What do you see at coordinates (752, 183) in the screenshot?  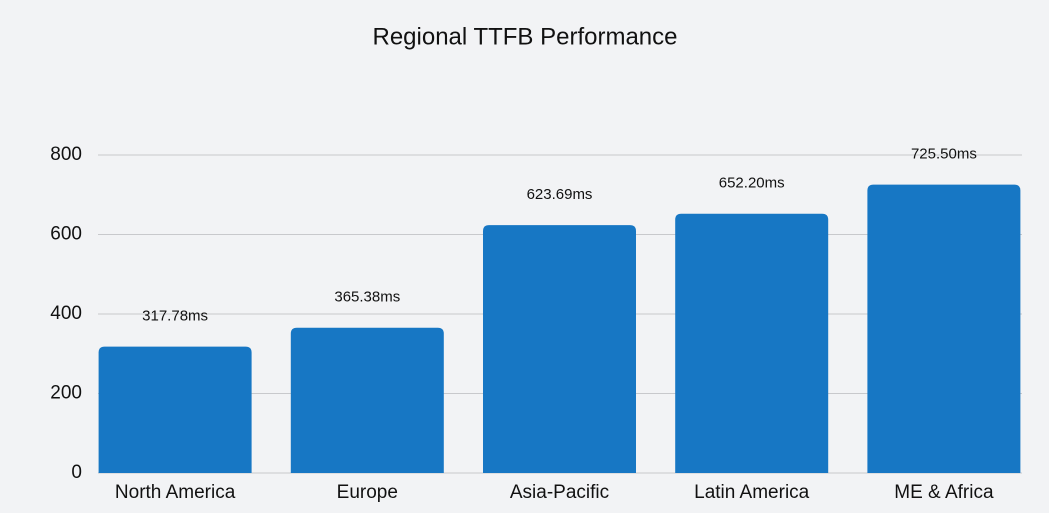 I see `value-label: 652.20ms` at bounding box center [752, 183].